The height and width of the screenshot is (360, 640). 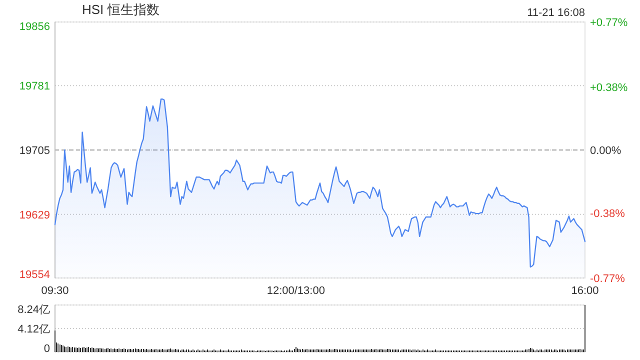 I want to click on y-tick-label: 19705, so click(x=34, y=151).